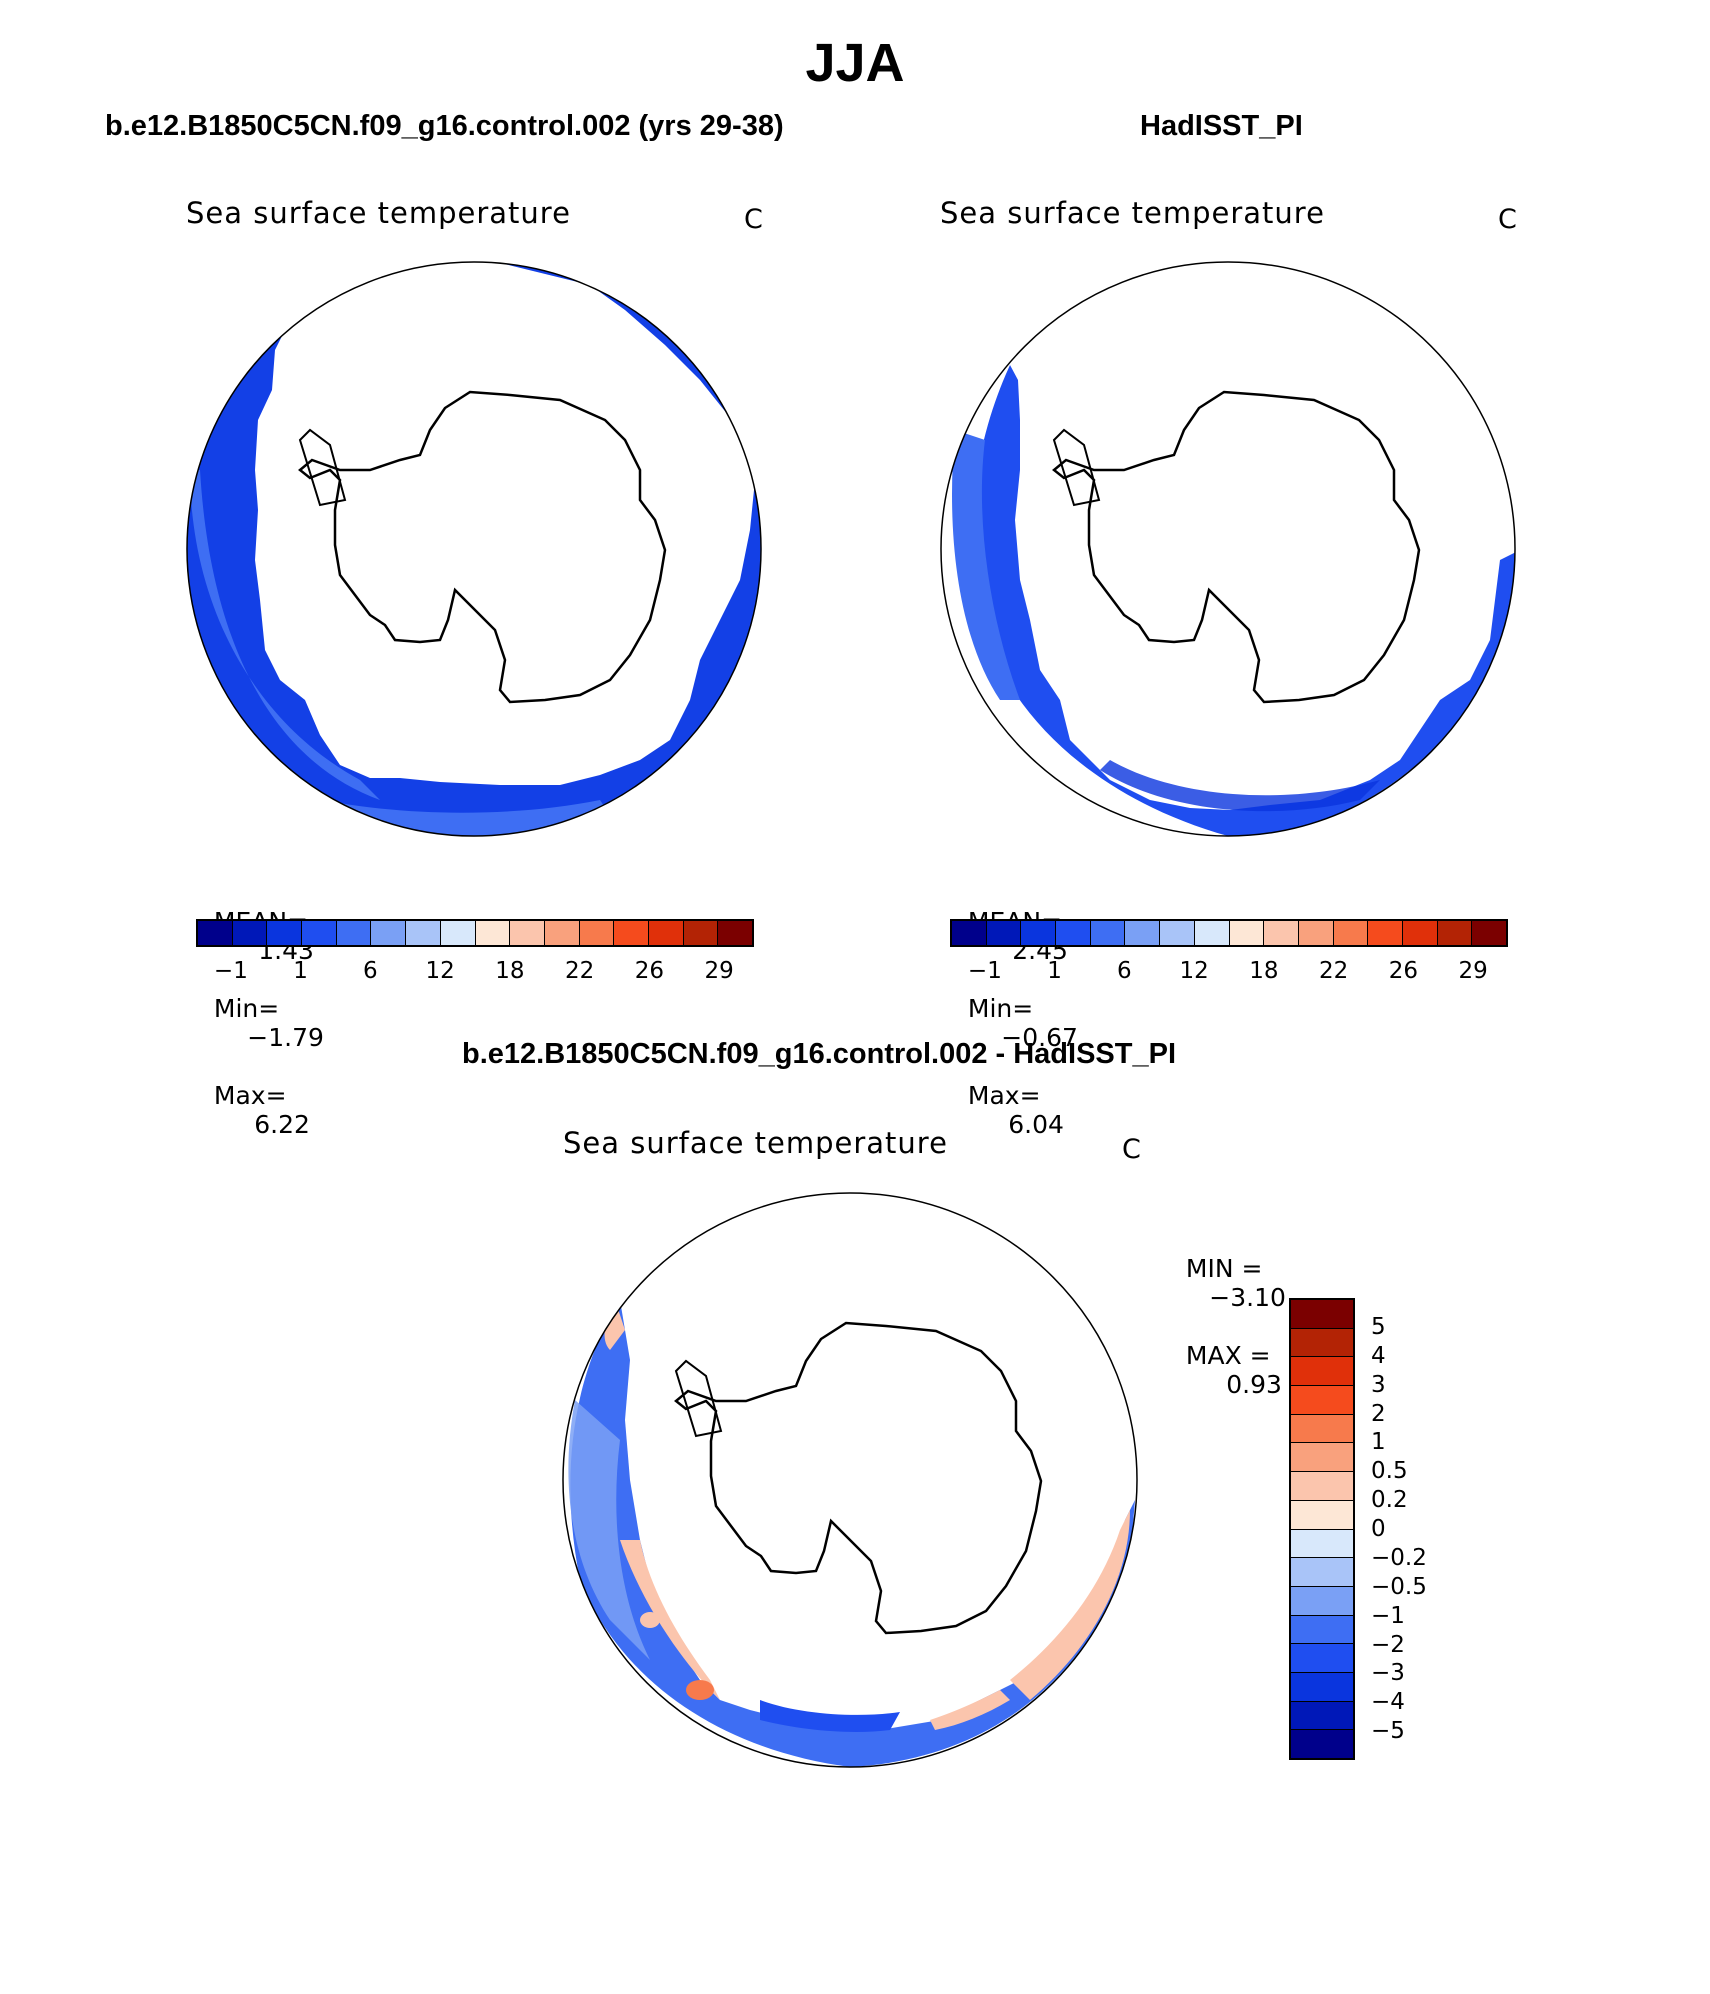 The image size is (1710, 1994). Describe the element at coordinates (1333, 971) in the screenshot. I see `panel2-colorbar-tick-label: 22` at that location.